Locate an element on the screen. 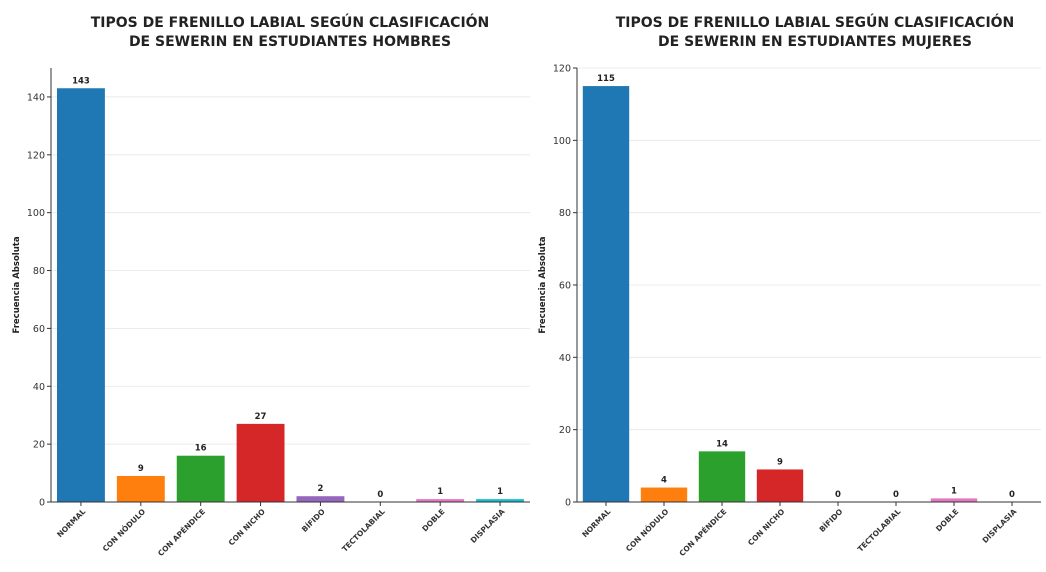 The height and width of the screenshot is (572, 1046). bar-value-label: 27 is located at coordinates (261, 417).